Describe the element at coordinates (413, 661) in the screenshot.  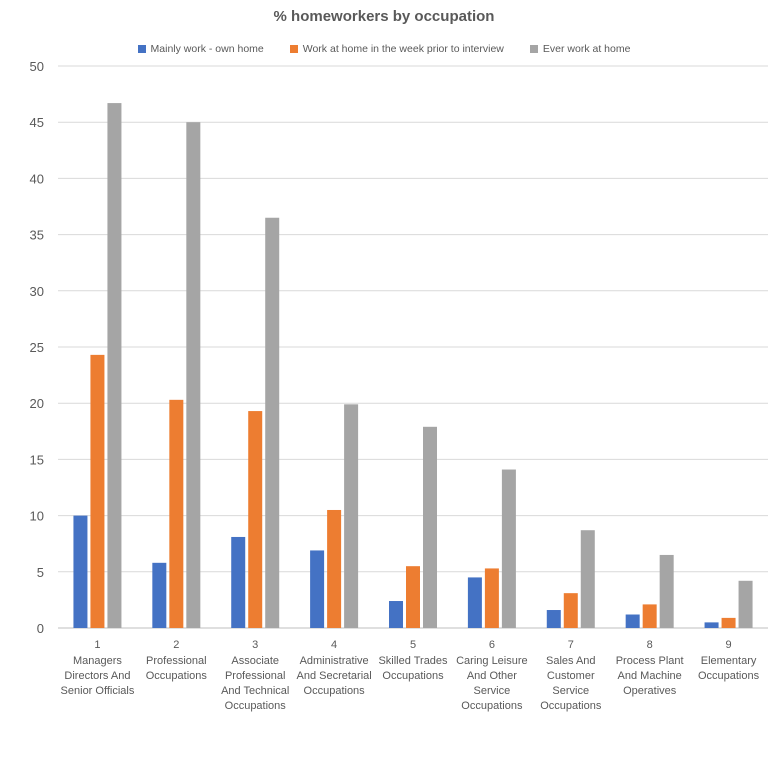
I see `x-tick-label-line: Skilled Trades` at that location.